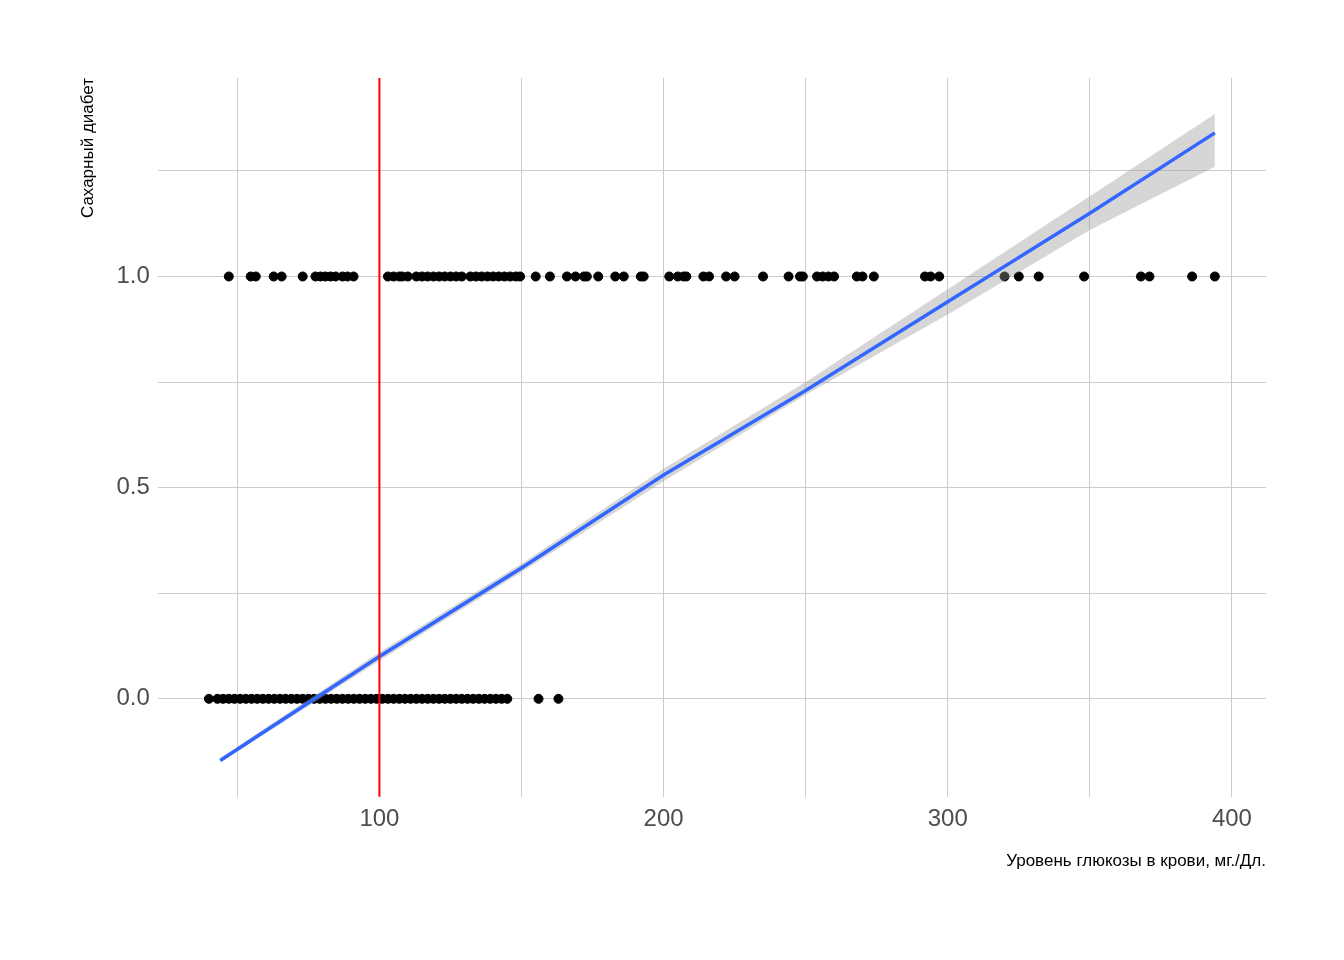  What do you see at coordinates (1231, 817) in the screenshot?
I see `x-tick-label: 400` at bounding box center [1231, 817].